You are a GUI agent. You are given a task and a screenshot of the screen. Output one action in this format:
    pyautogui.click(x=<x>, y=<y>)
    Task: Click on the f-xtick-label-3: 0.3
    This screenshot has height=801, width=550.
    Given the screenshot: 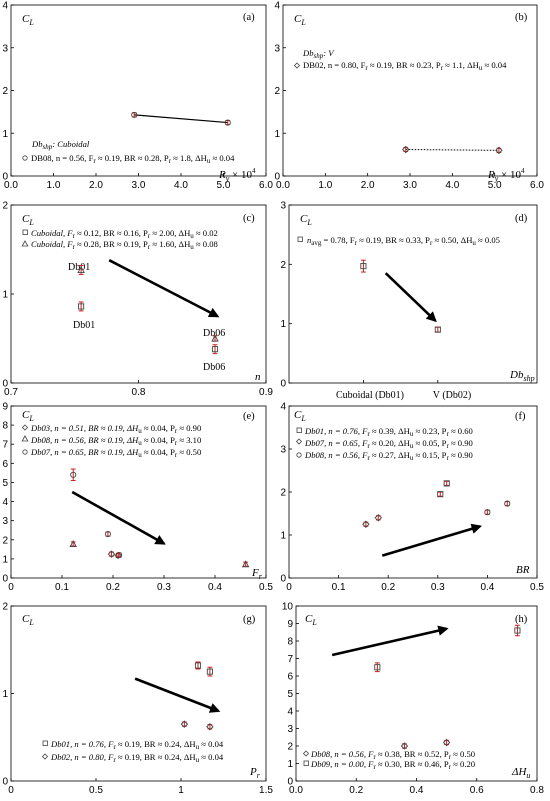 What is the action you would take?
    pyautogui.click(x=438, y=587)
    